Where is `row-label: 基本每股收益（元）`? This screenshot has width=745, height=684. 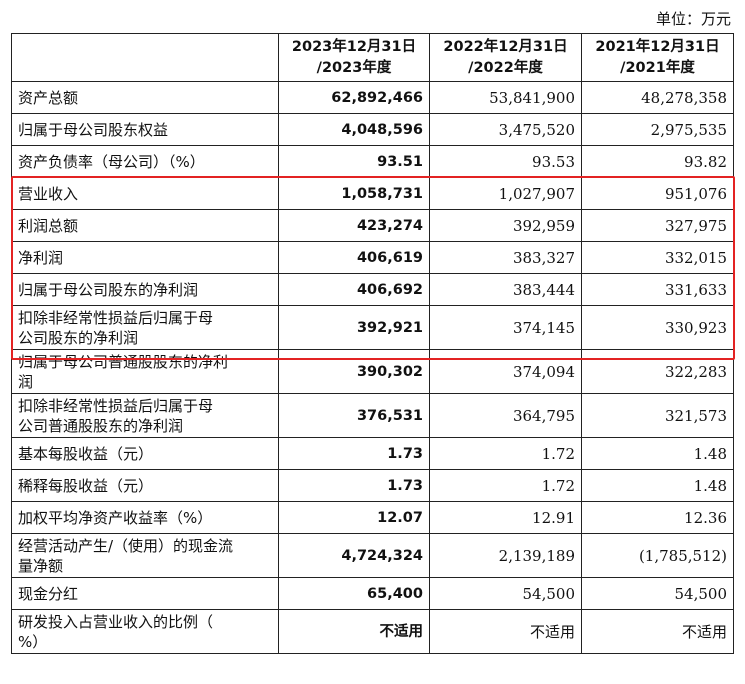 row-label: 基本每股收益（元） is located at coordinates (145, 453).